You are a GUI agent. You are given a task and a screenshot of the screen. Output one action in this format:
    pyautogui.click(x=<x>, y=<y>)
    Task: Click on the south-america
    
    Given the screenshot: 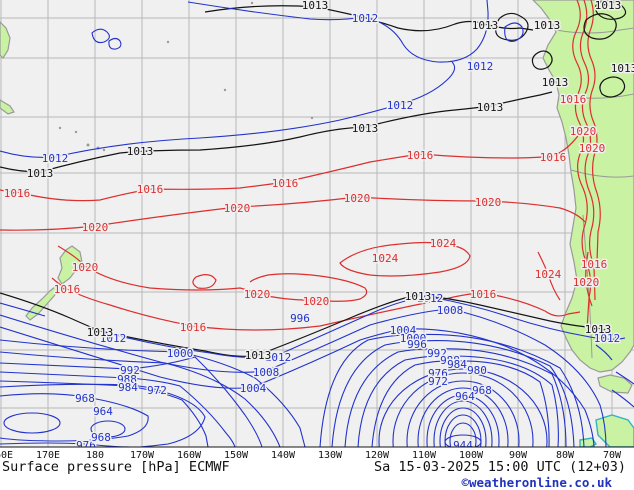 What is the action you would take?
    pyautogui.click(x=583, y=186)
    